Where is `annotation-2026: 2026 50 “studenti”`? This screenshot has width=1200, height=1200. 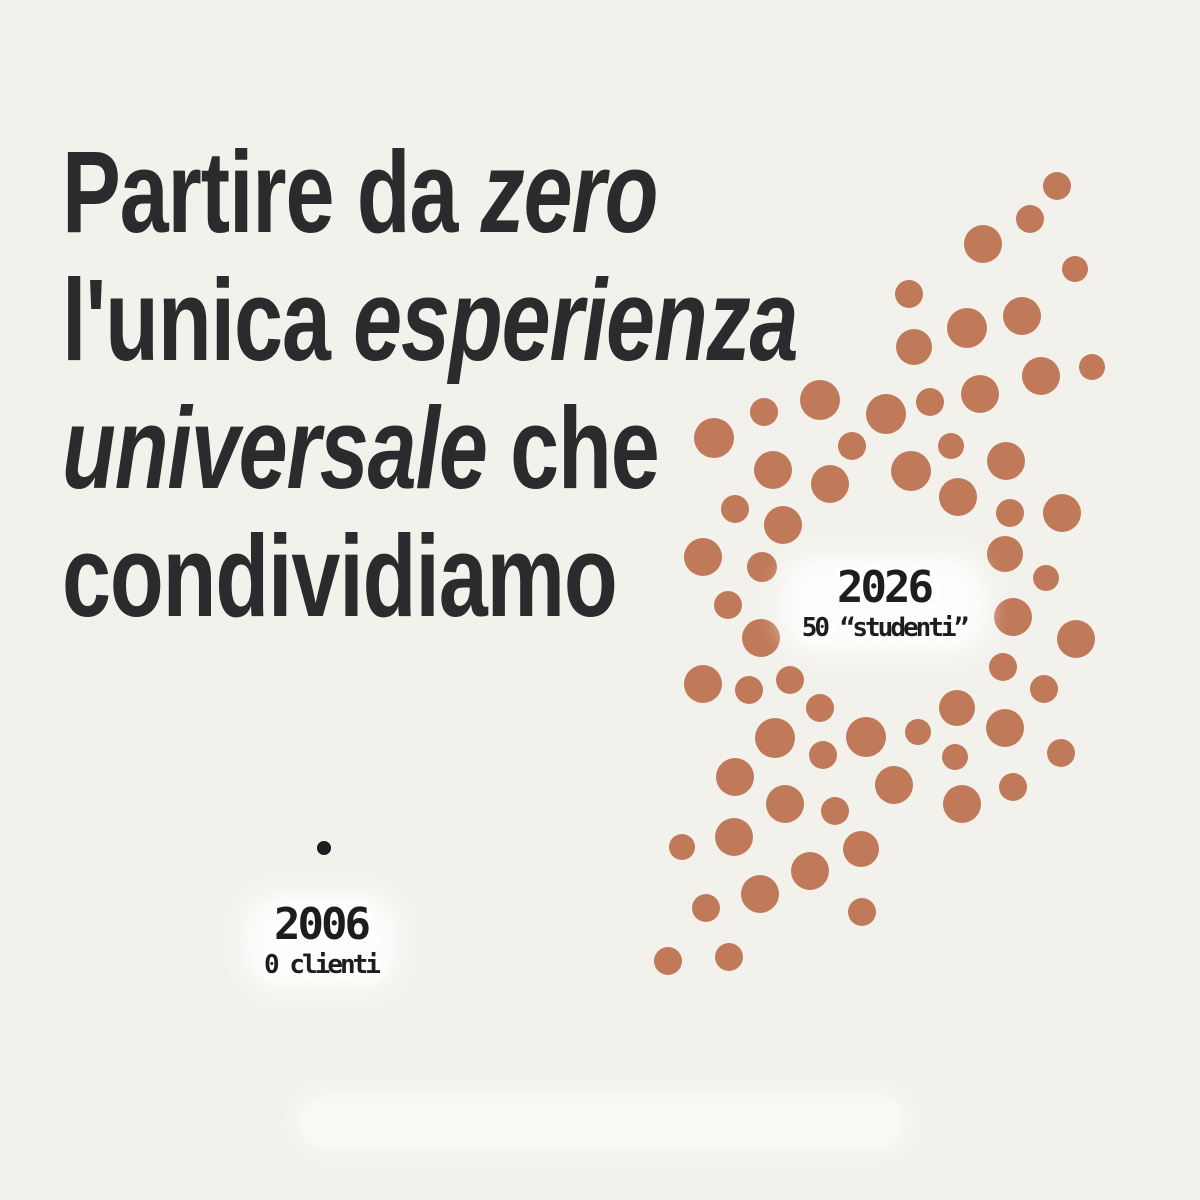 annotation-2026: 2026 50 “studenti” is located at coordinates (884, 604).